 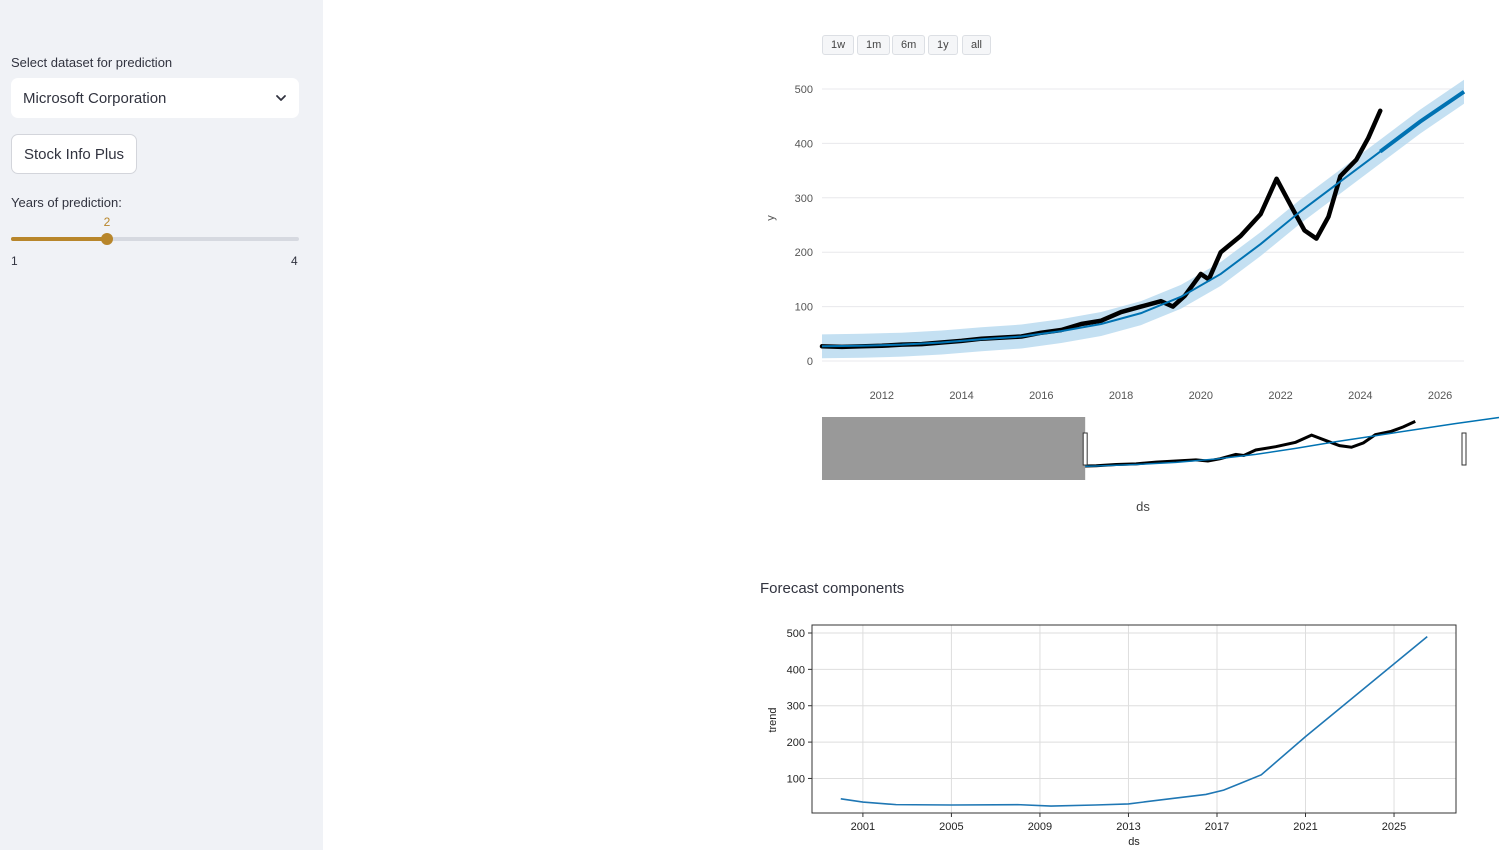 I want to click on forecast-x-tick-label: 2020, so click(x=1201, y=396).